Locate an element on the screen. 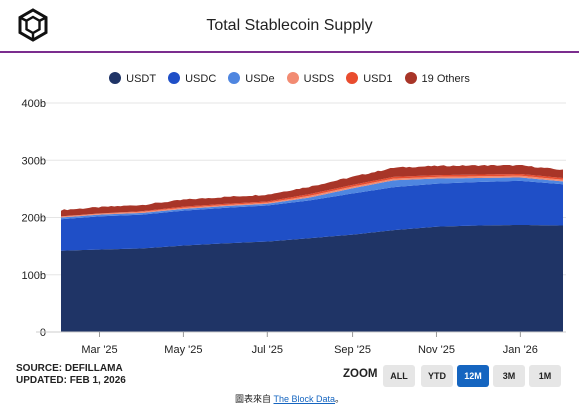 The height and width of the screenshot is (409, 579). x-tick-label: Nov '25 is located at coordinates (436, 350).